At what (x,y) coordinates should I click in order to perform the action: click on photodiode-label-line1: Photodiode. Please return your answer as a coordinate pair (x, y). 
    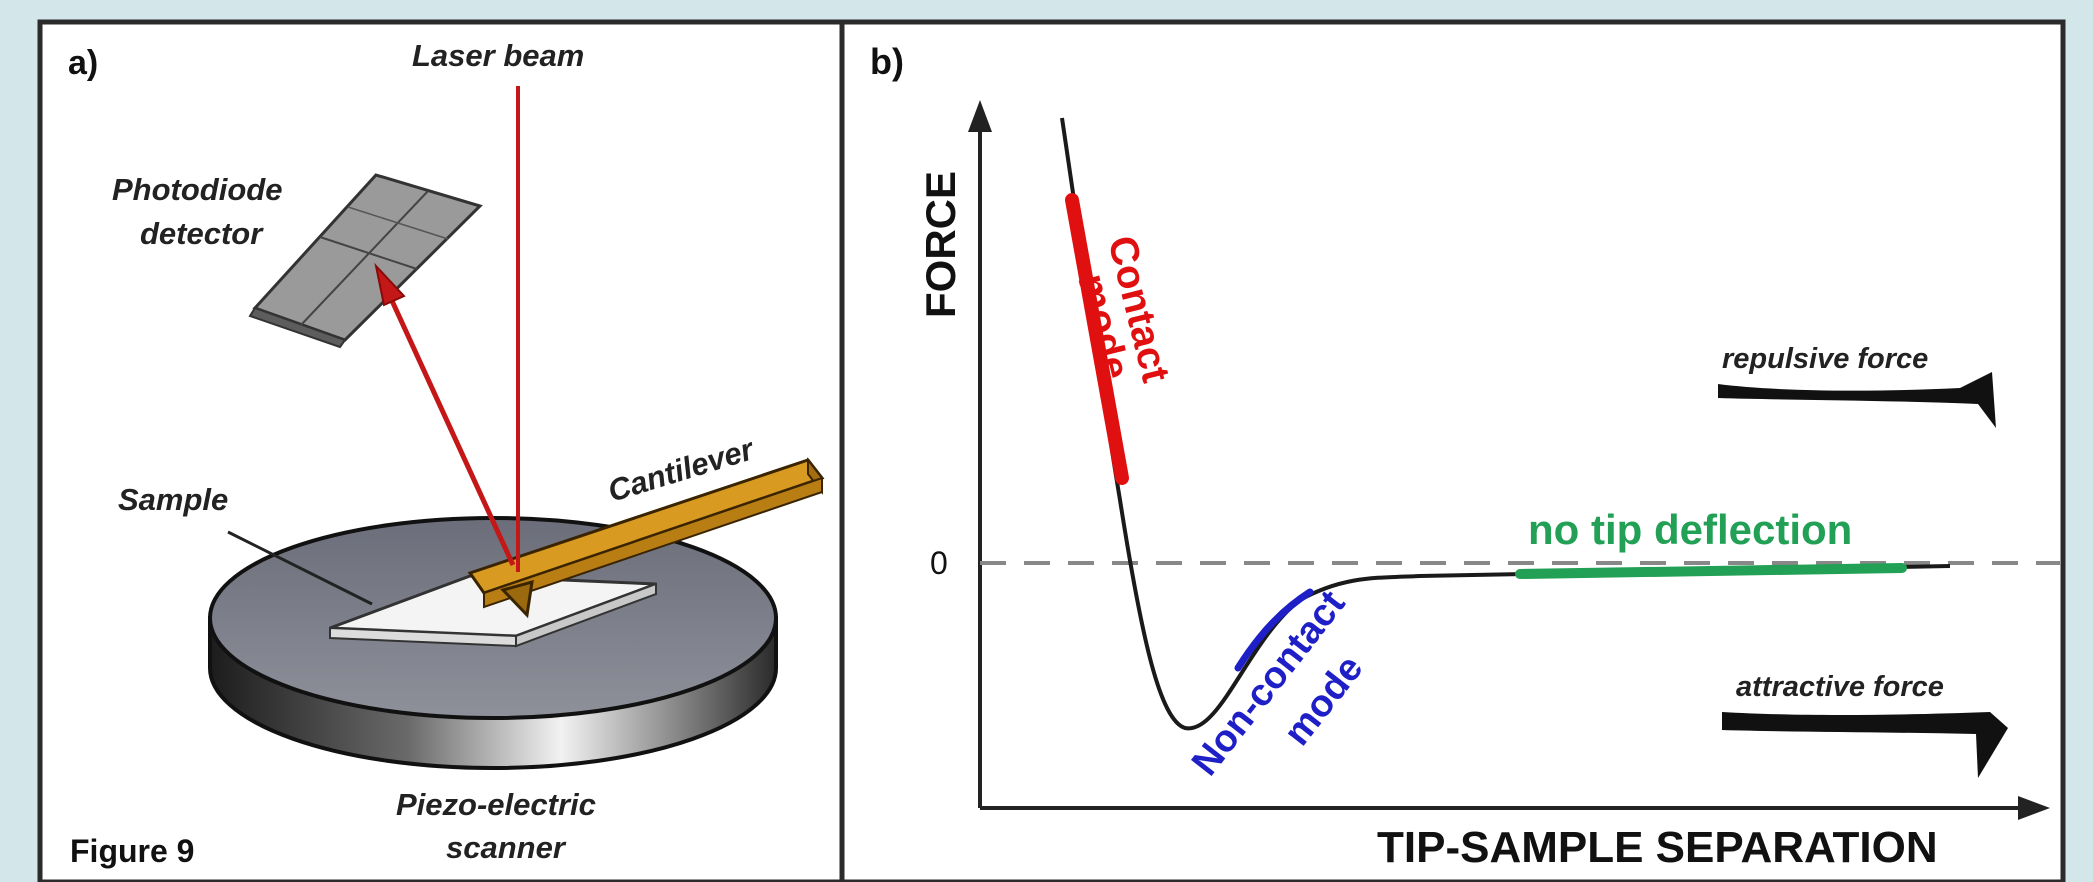
    Looking at the image, I should click on (197, 189).